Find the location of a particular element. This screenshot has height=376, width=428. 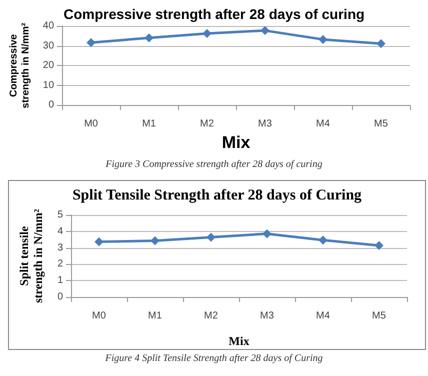

y-tick-label: 20 is located at coordinates (48, 66).